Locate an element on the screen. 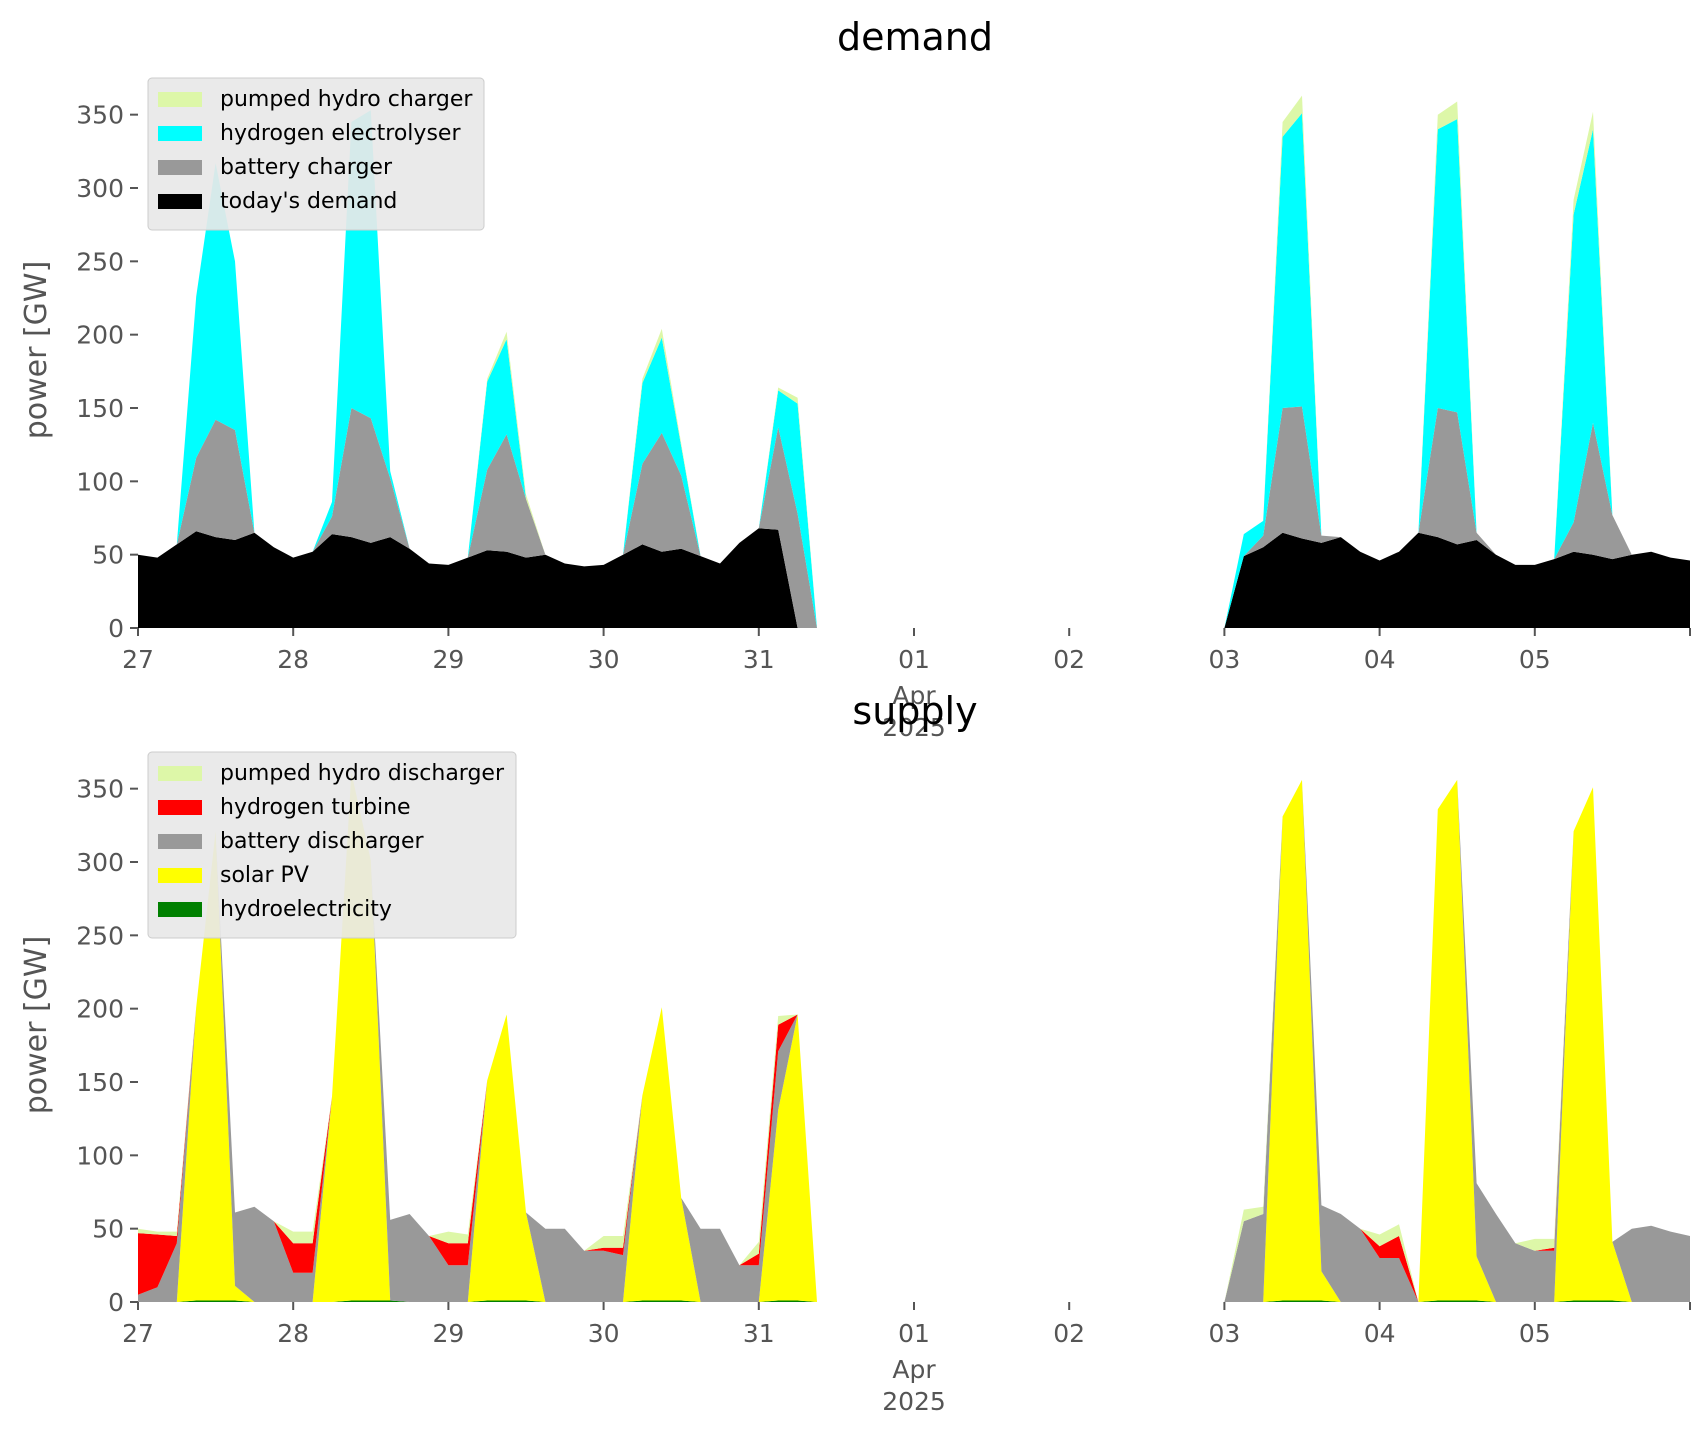 The image size is (1706, 1431). demand-title: demand is located at coordinates (915, 37).